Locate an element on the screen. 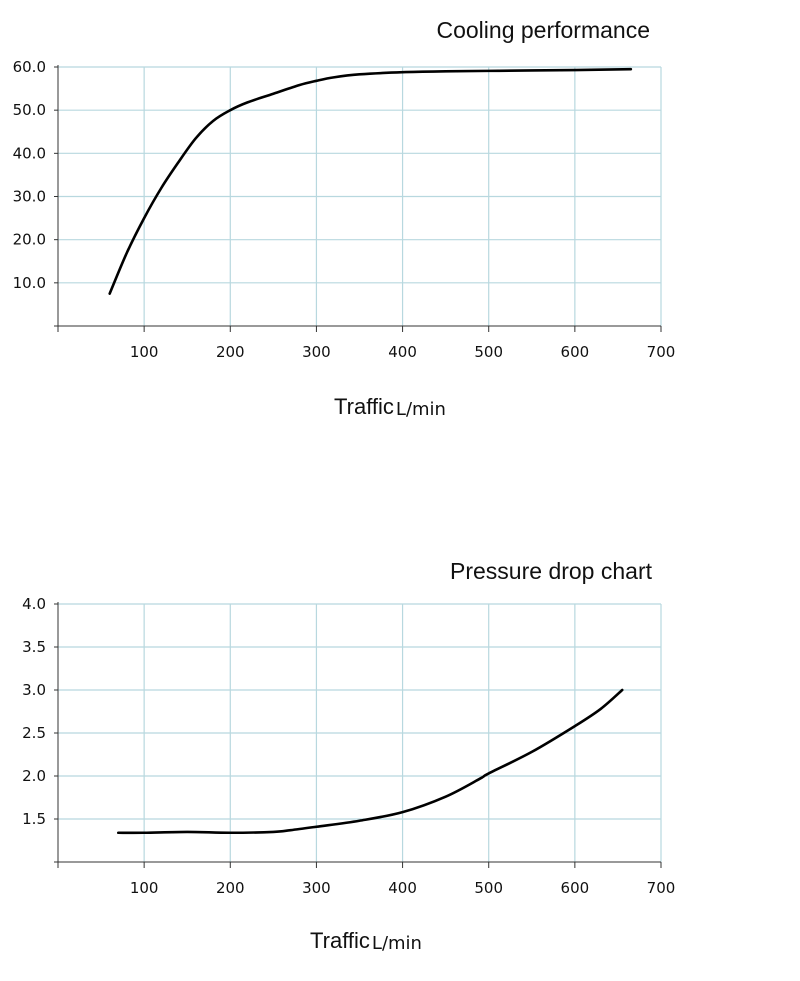 The height and width of the screenshot is (981, 800). y-tick-labels: 10.0 20.0 30.0 40.0 50.0 60.0 is located at coordinates (29, 175).